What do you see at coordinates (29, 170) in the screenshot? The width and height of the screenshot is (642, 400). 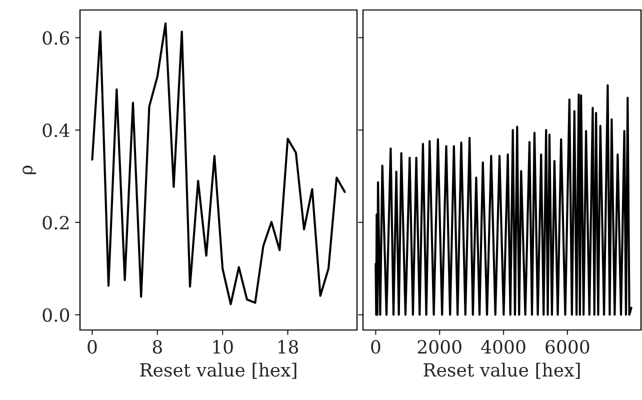 I see `y-axis-title: ρ` at bounding box center [29, 170].